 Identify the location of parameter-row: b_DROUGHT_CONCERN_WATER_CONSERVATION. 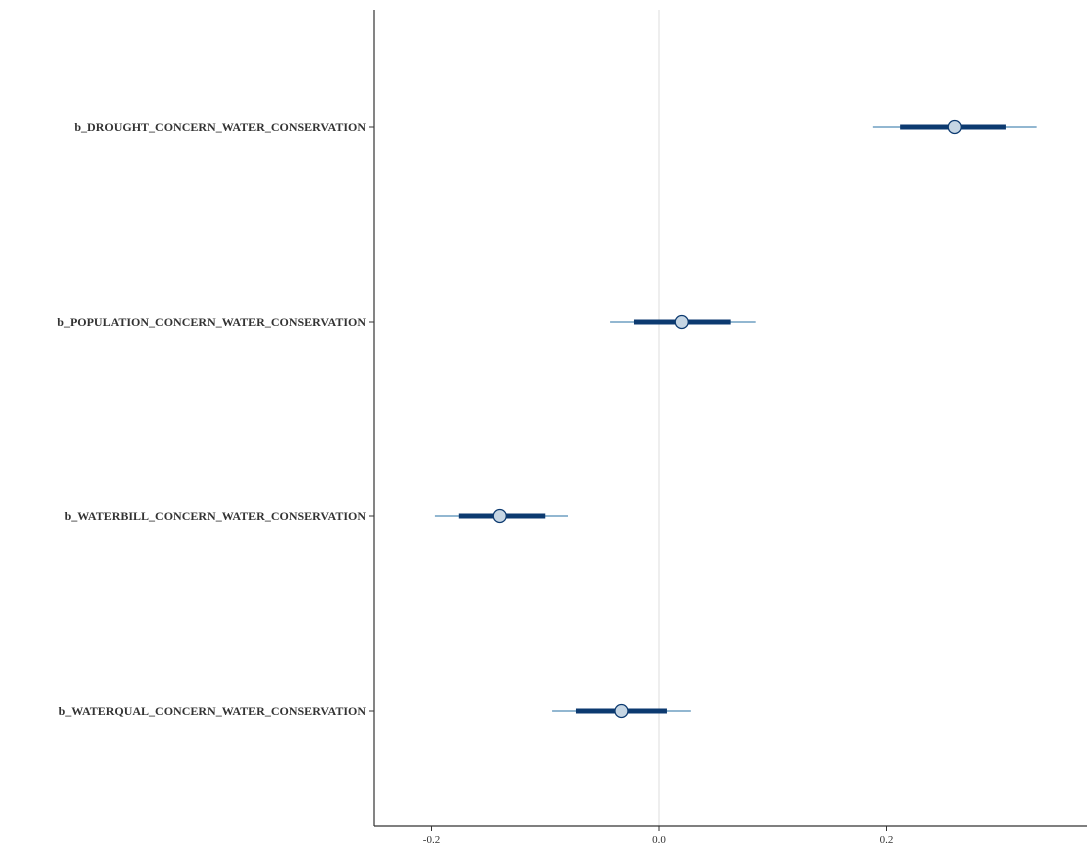
(555, 127).